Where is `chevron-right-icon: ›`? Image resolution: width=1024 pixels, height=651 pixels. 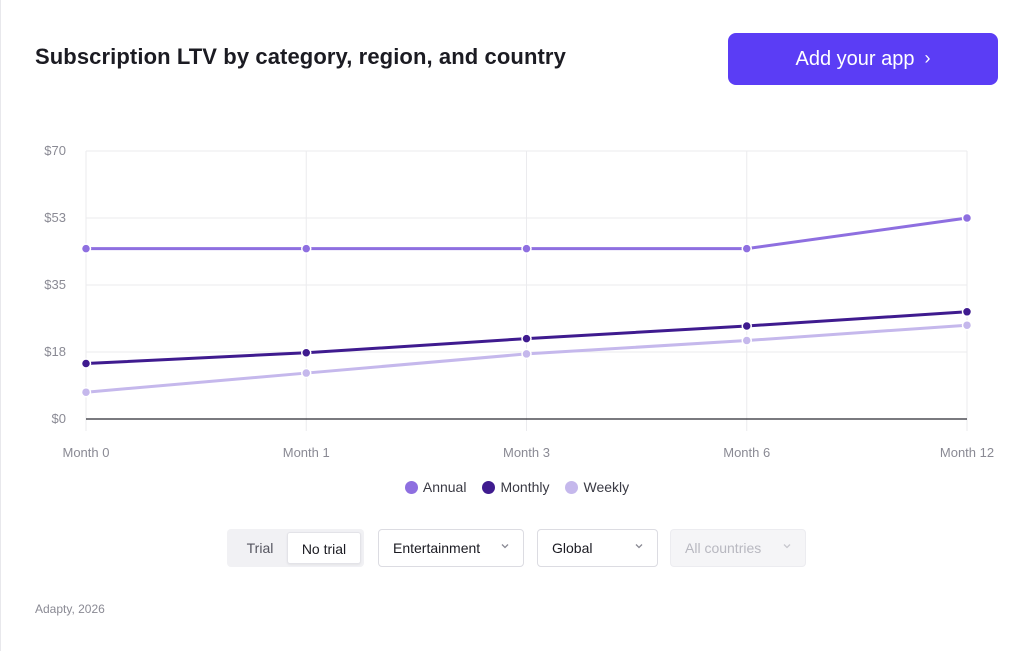
chevron-right-icon: › is located at coordinates (927, 58).